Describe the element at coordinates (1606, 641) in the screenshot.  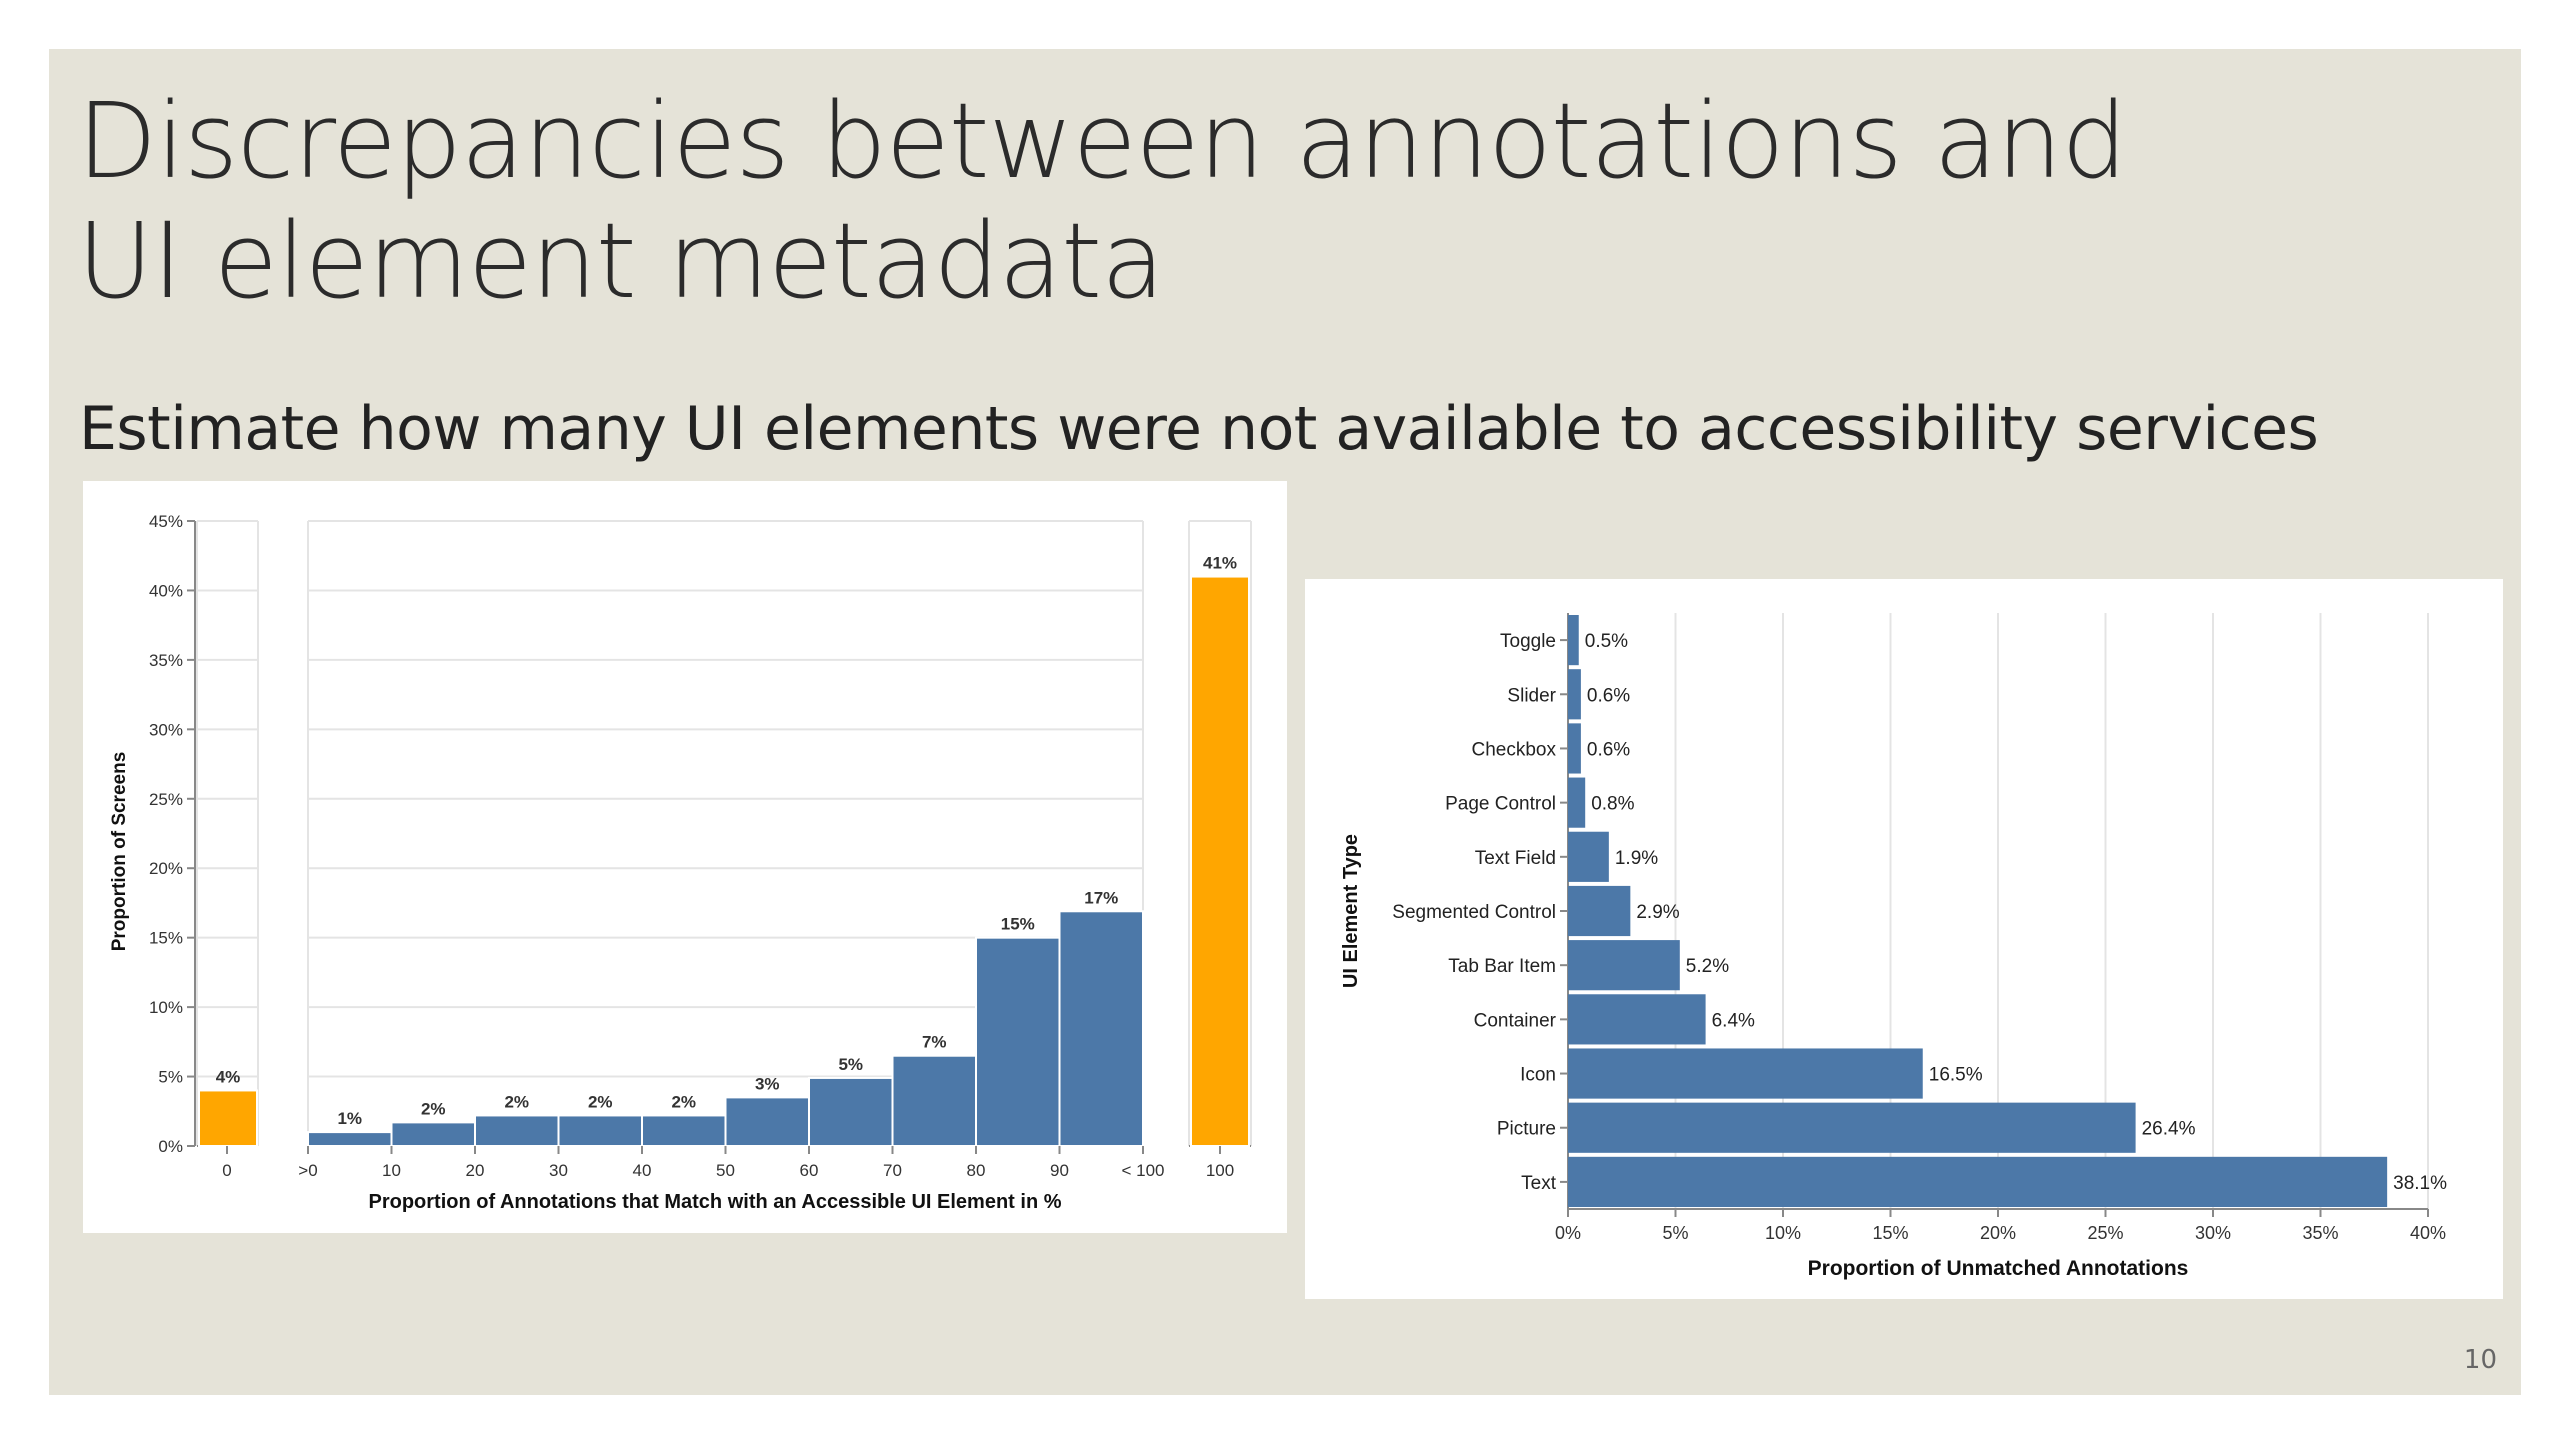
I see `bar-label: 0.5%` at that location.